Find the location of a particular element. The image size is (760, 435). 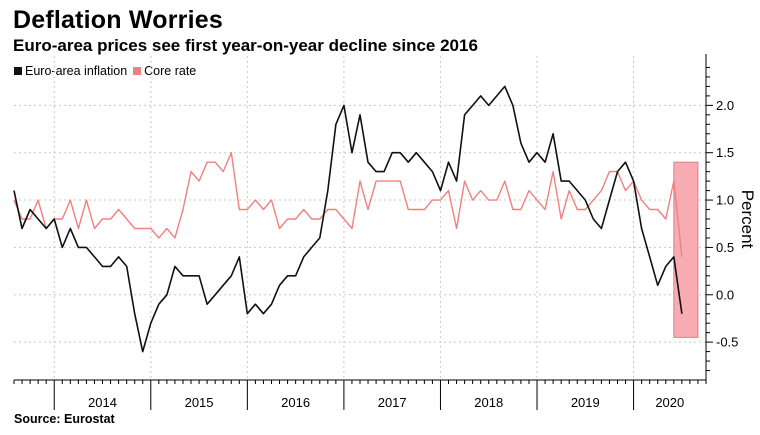

y-tick-label: 0.5 is located at coordinates (725, 247).